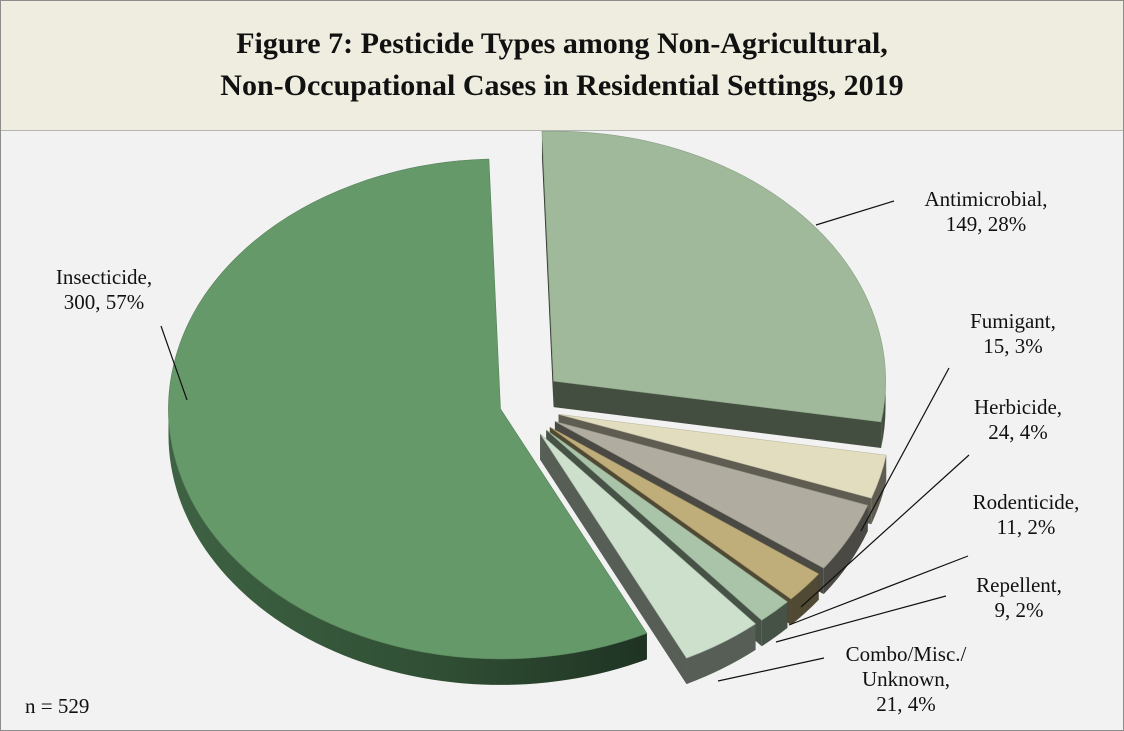 The height and width of the screenshot is (731, 1124). Describe the element at coordinates (906, 654) in the screenshot. I see `slice-label-combo-misc-unknown-line-1: Combo/Misc./` at that location.